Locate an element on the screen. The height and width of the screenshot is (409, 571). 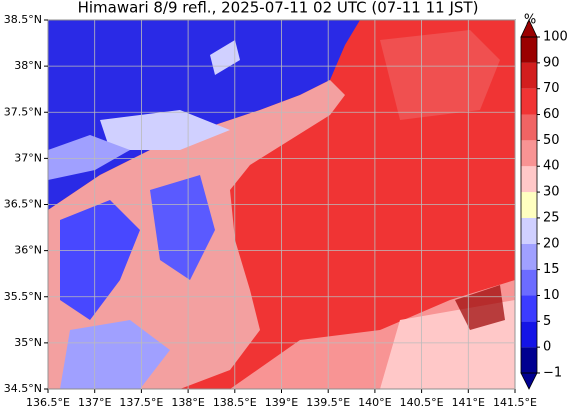
x-tick-label: 139.5°E is located at coordinates (328, 402).